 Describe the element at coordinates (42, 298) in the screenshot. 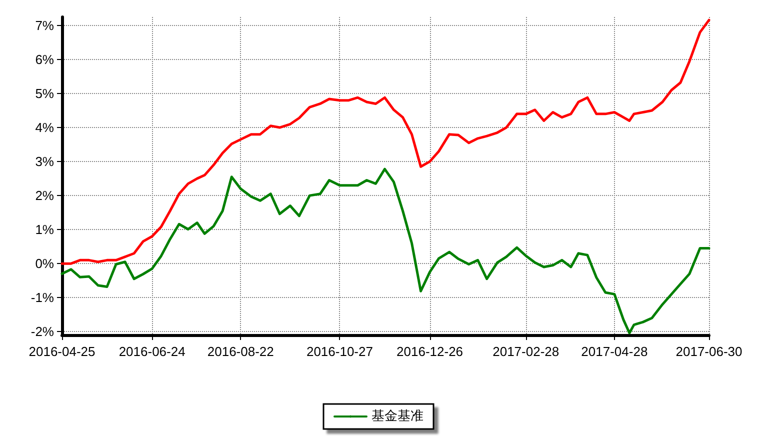

I see `y-tick-label: -1%` at that location.